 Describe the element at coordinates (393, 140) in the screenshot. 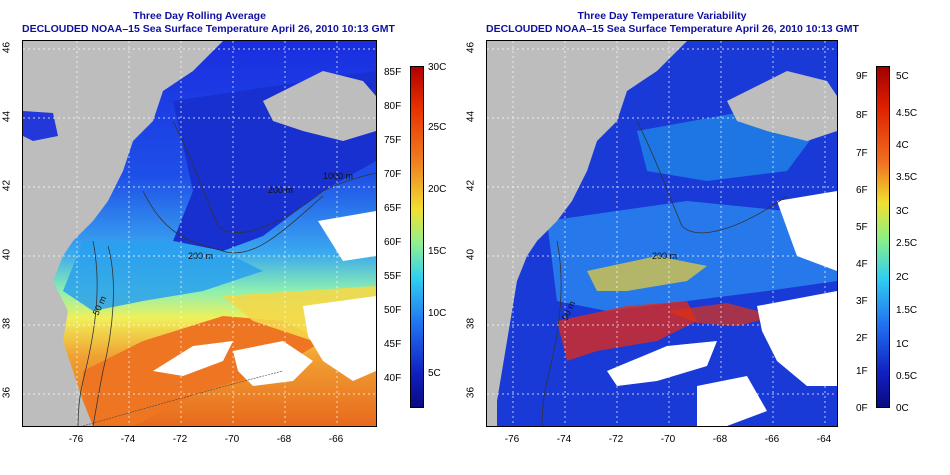

I see `left-cbar-f-label: 75F` at that location.